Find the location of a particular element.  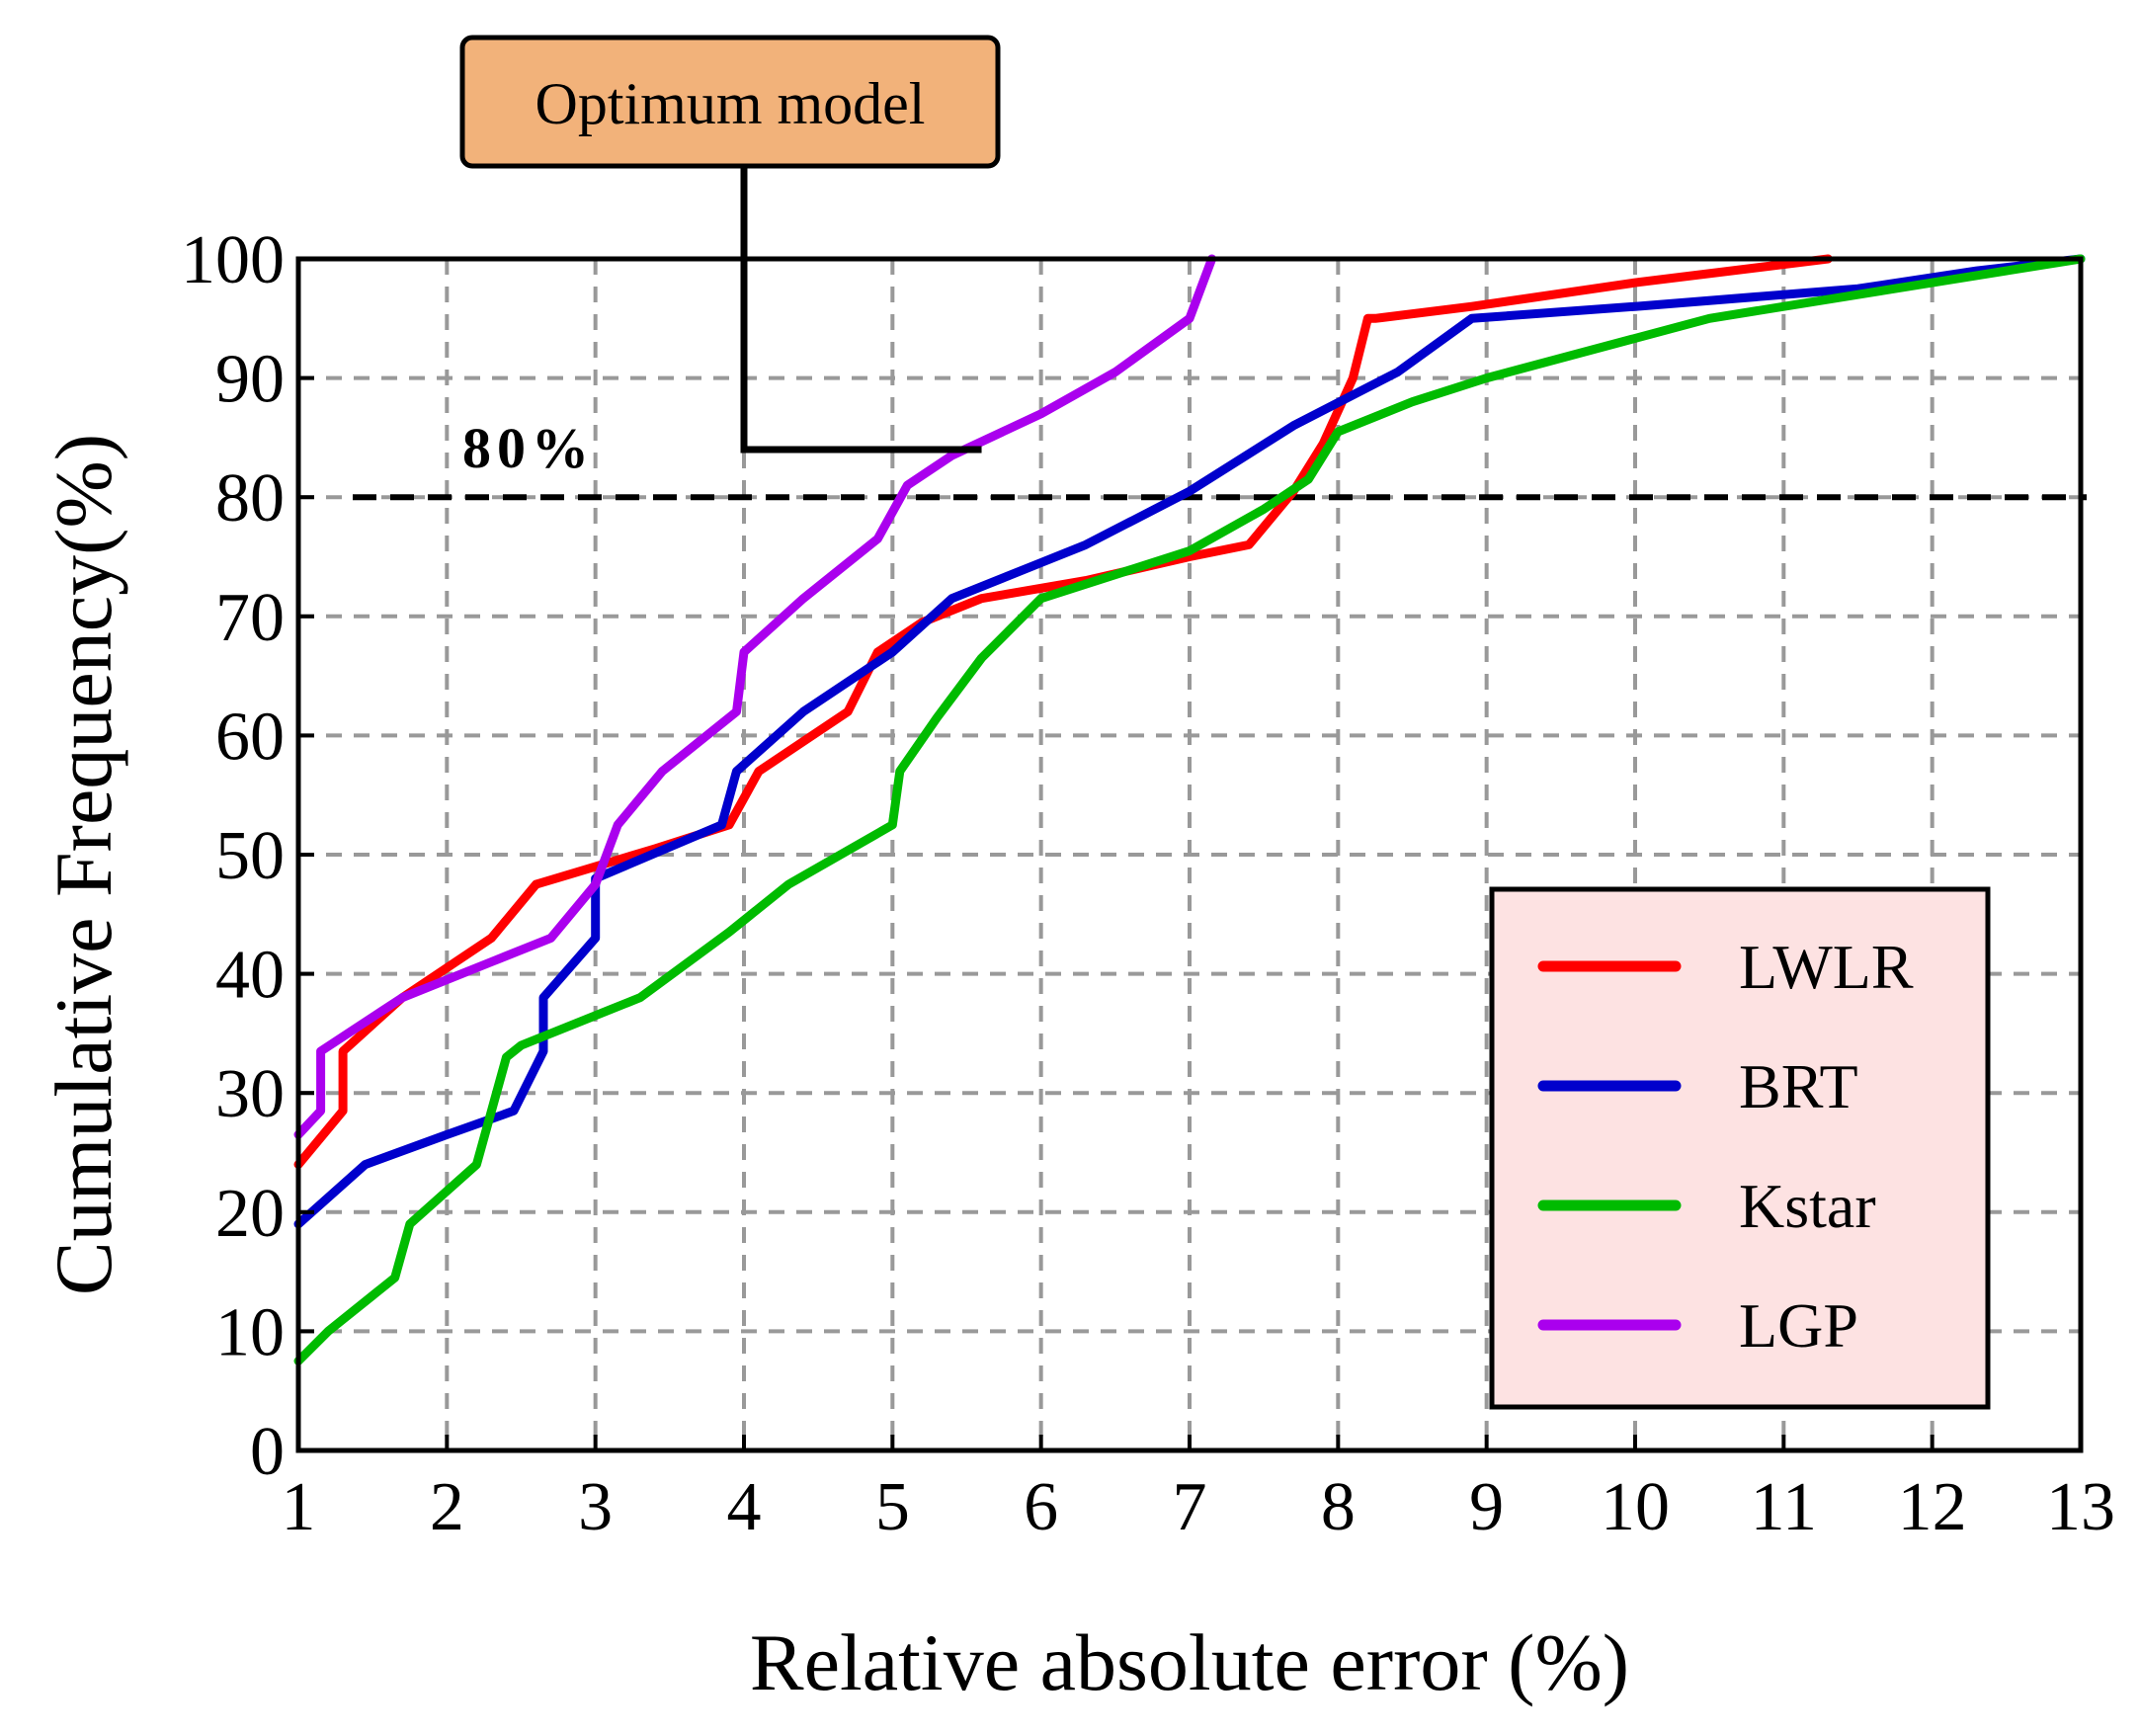

callout-text: Optimum model is located at coordinates (730, 104).